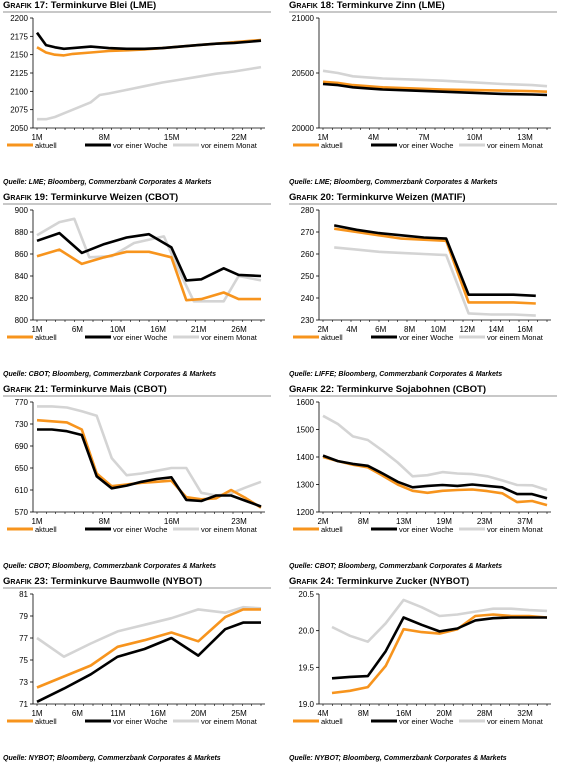 The image size is (561, 763). What do you see at coordinates (39, 197) in the screenshot?
I see `grafik-number: 19` at bounding box center [39, 197].